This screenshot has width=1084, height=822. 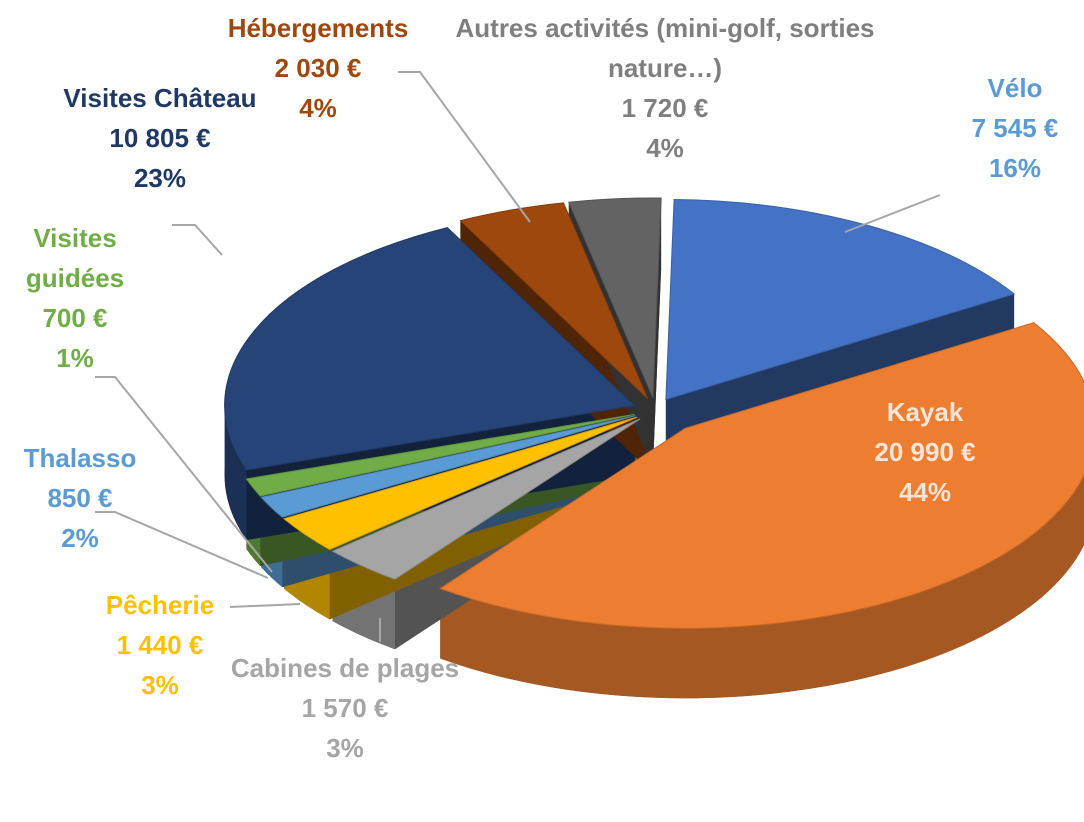 I want to click on category-label: Kayak, so click(x=925, y=412).